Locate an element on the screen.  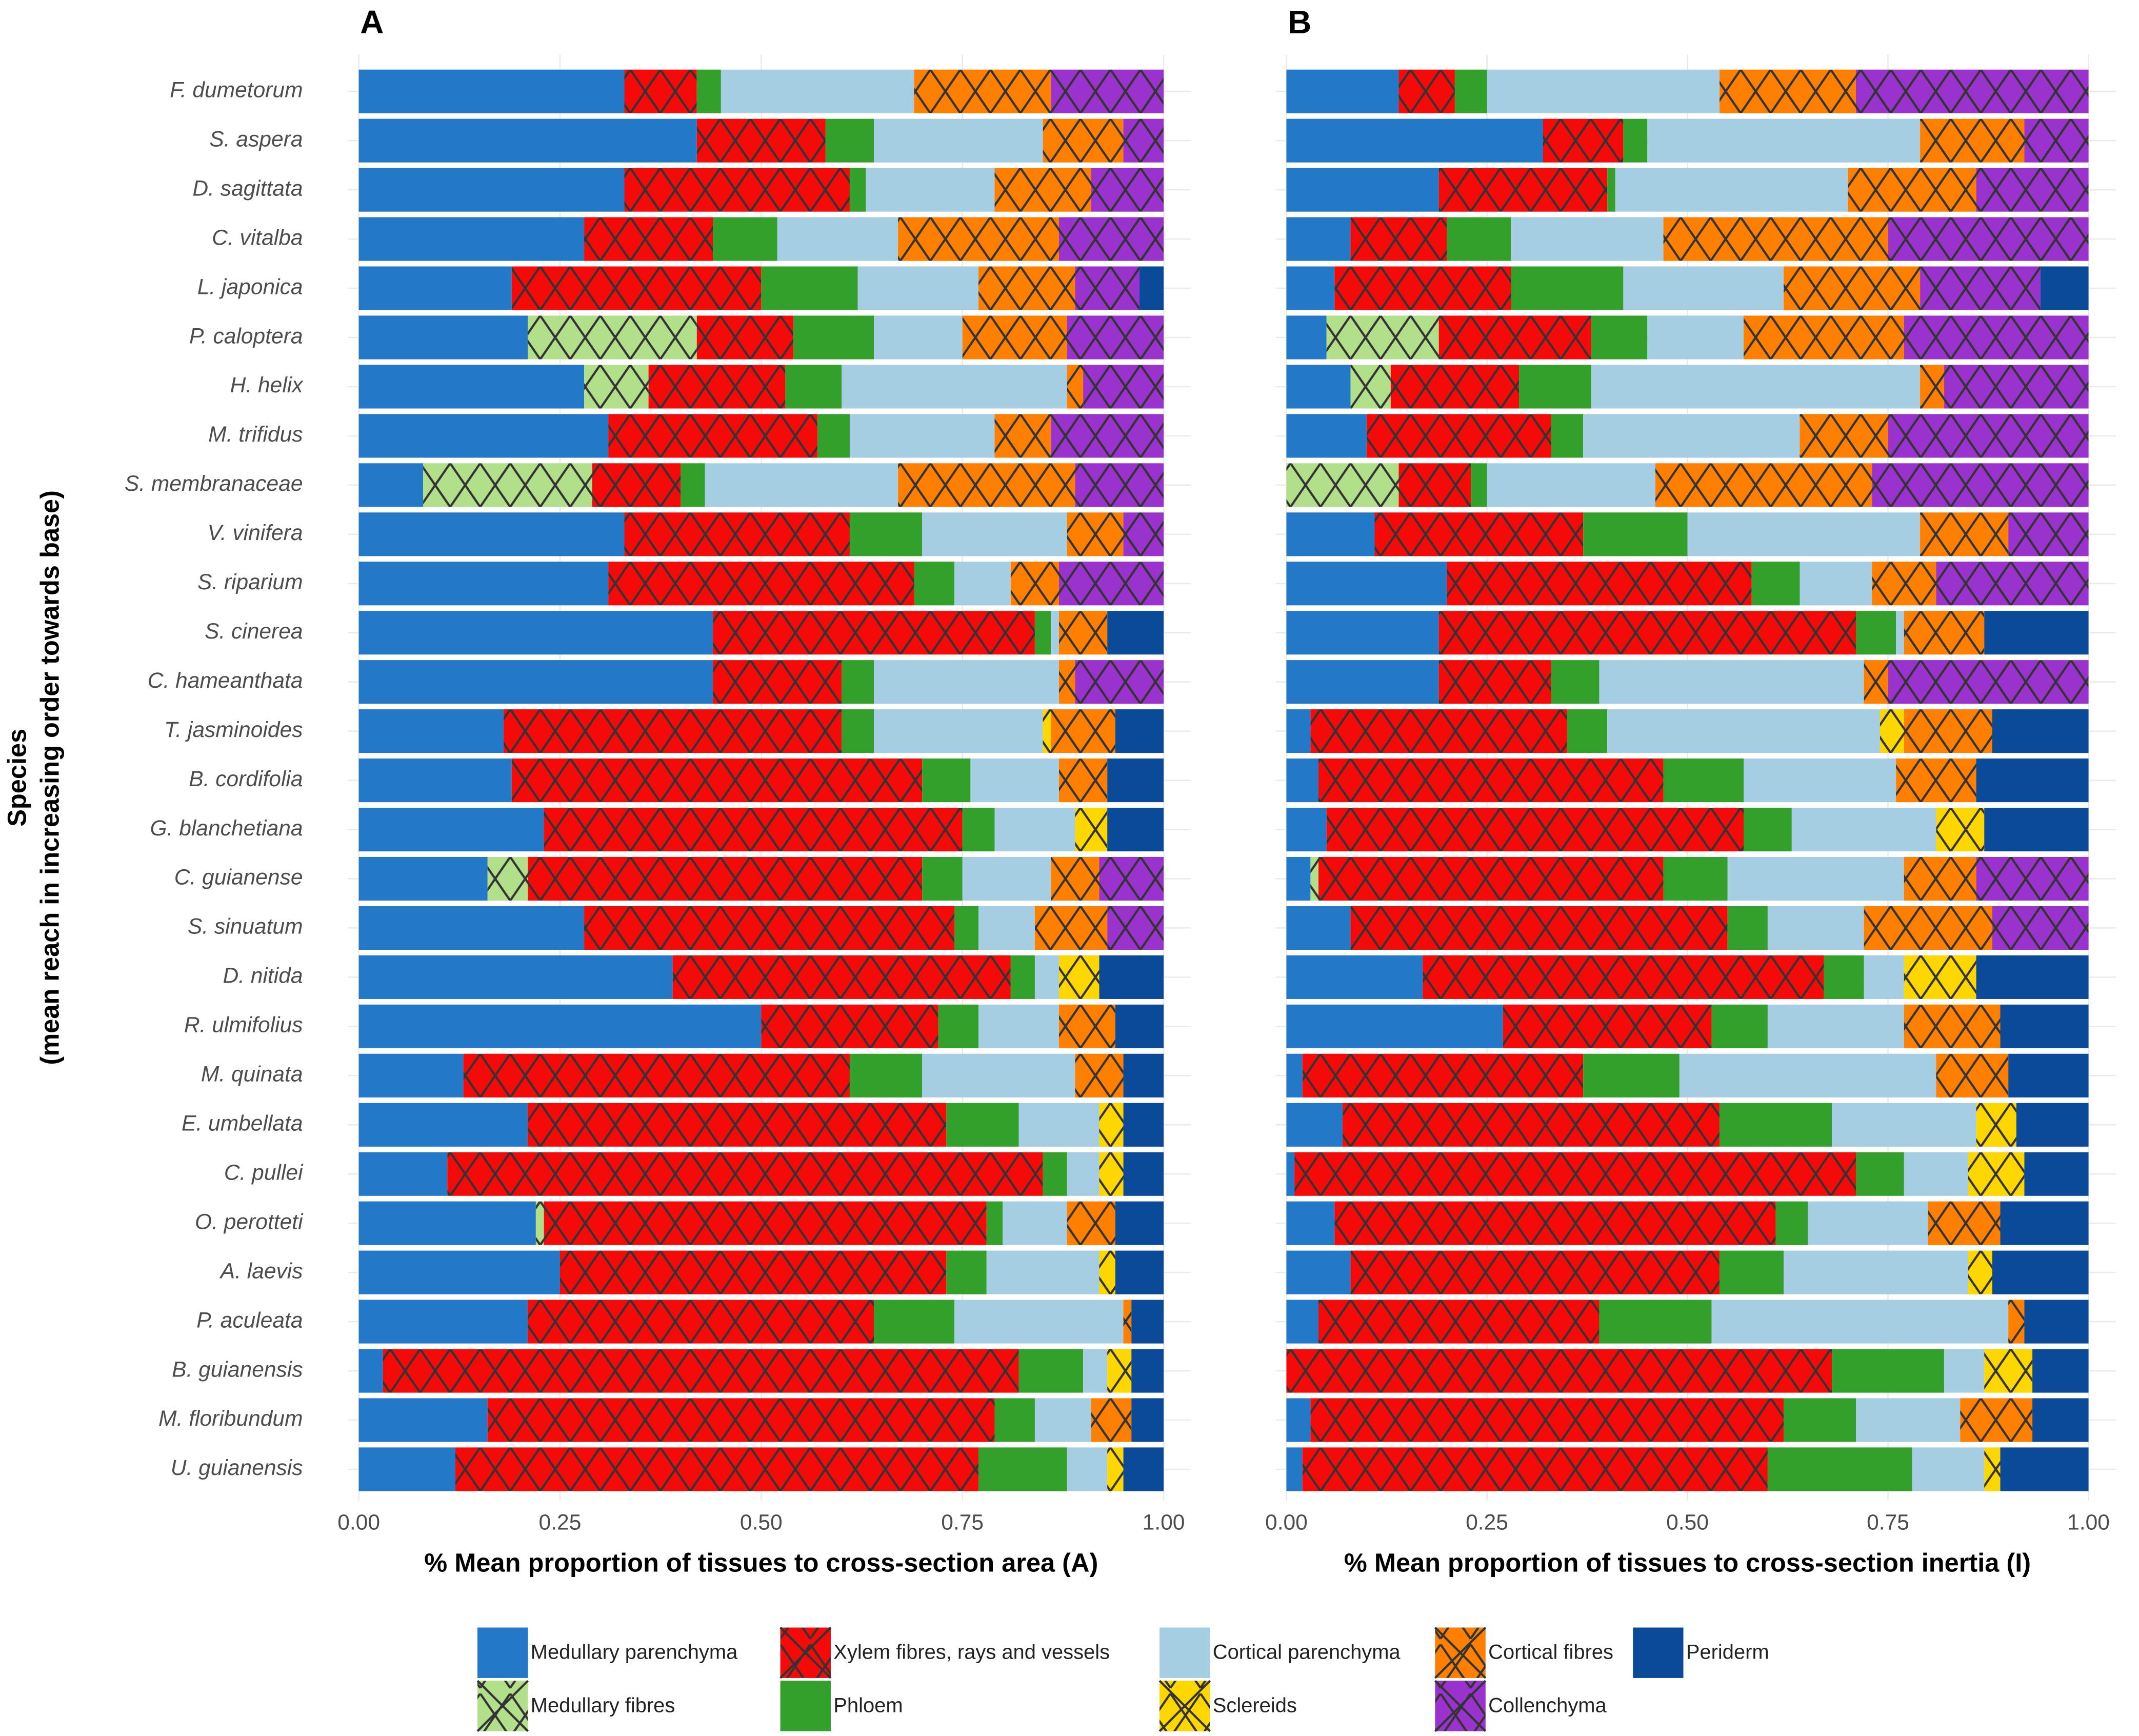
x-tick-label: 1.00 is located at coordinates (2088, 1522).